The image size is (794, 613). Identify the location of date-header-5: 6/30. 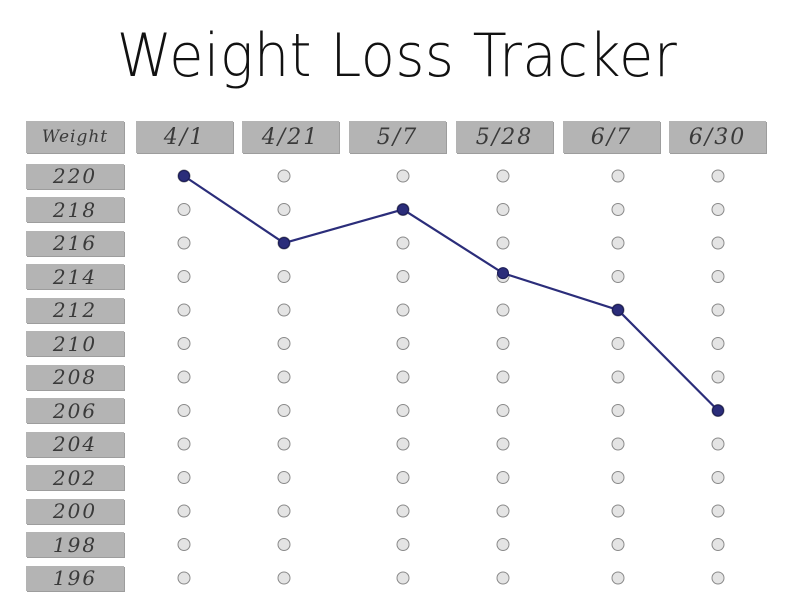
(717, 137).